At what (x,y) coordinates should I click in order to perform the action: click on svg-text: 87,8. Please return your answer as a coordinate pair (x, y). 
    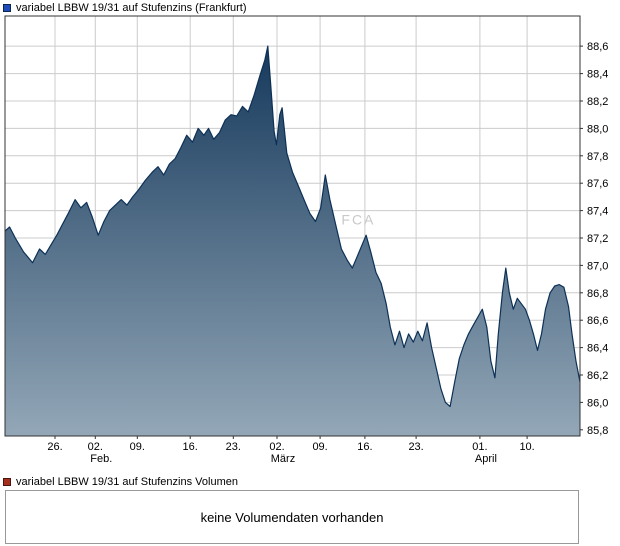
    Looking at the image, I should click on (597, 157).